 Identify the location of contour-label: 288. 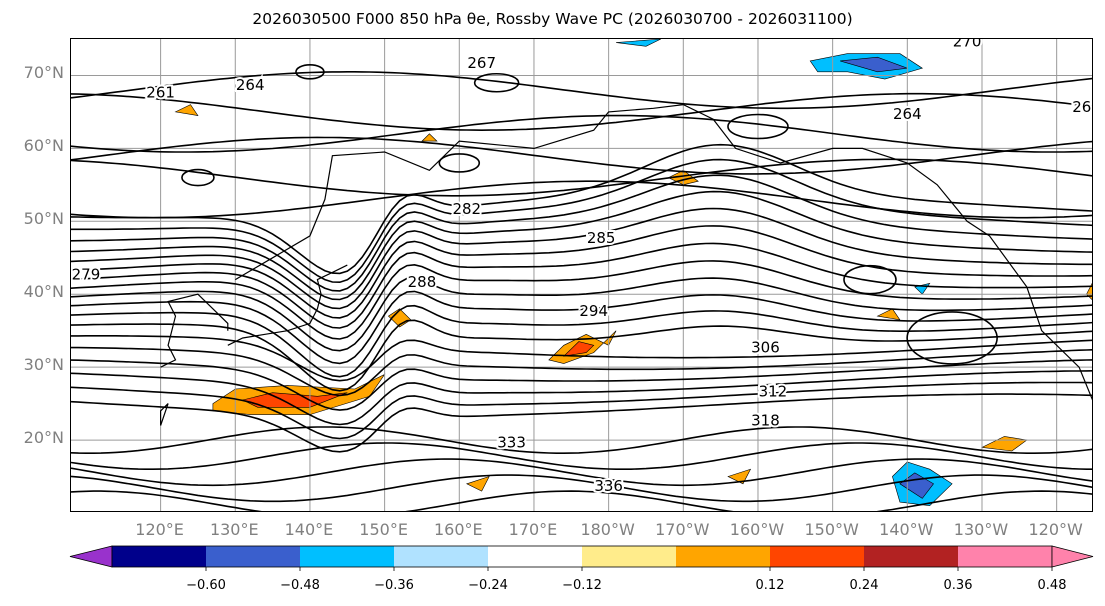
(422, 282).